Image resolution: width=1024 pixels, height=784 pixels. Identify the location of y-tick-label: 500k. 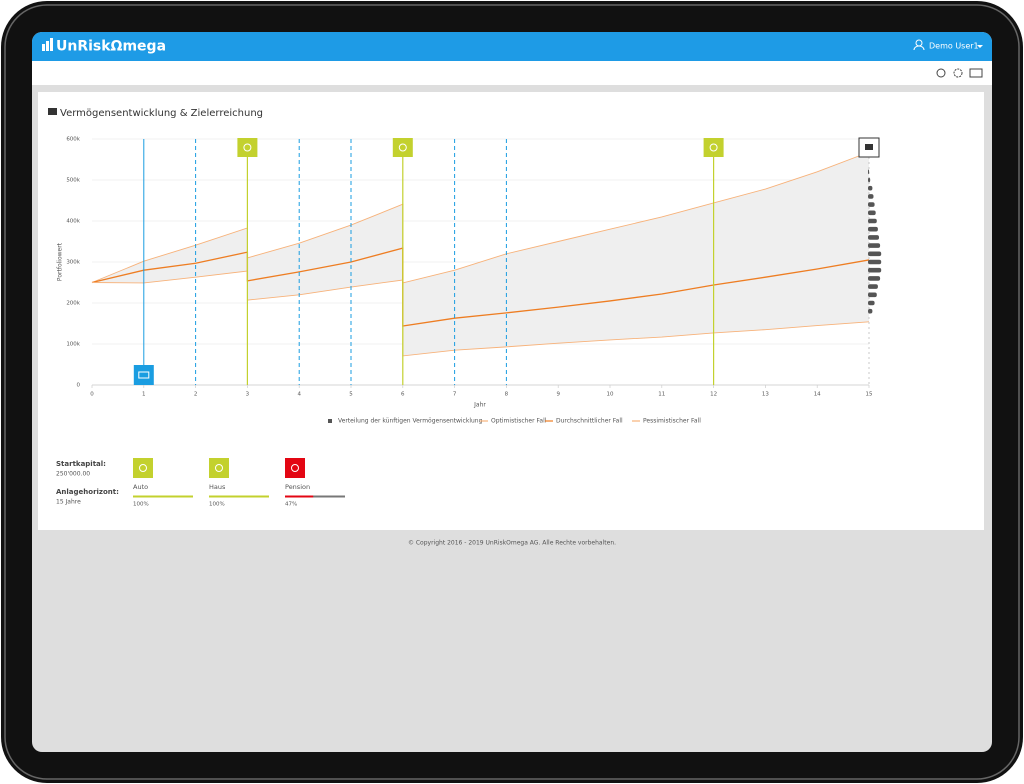
(73, 181).